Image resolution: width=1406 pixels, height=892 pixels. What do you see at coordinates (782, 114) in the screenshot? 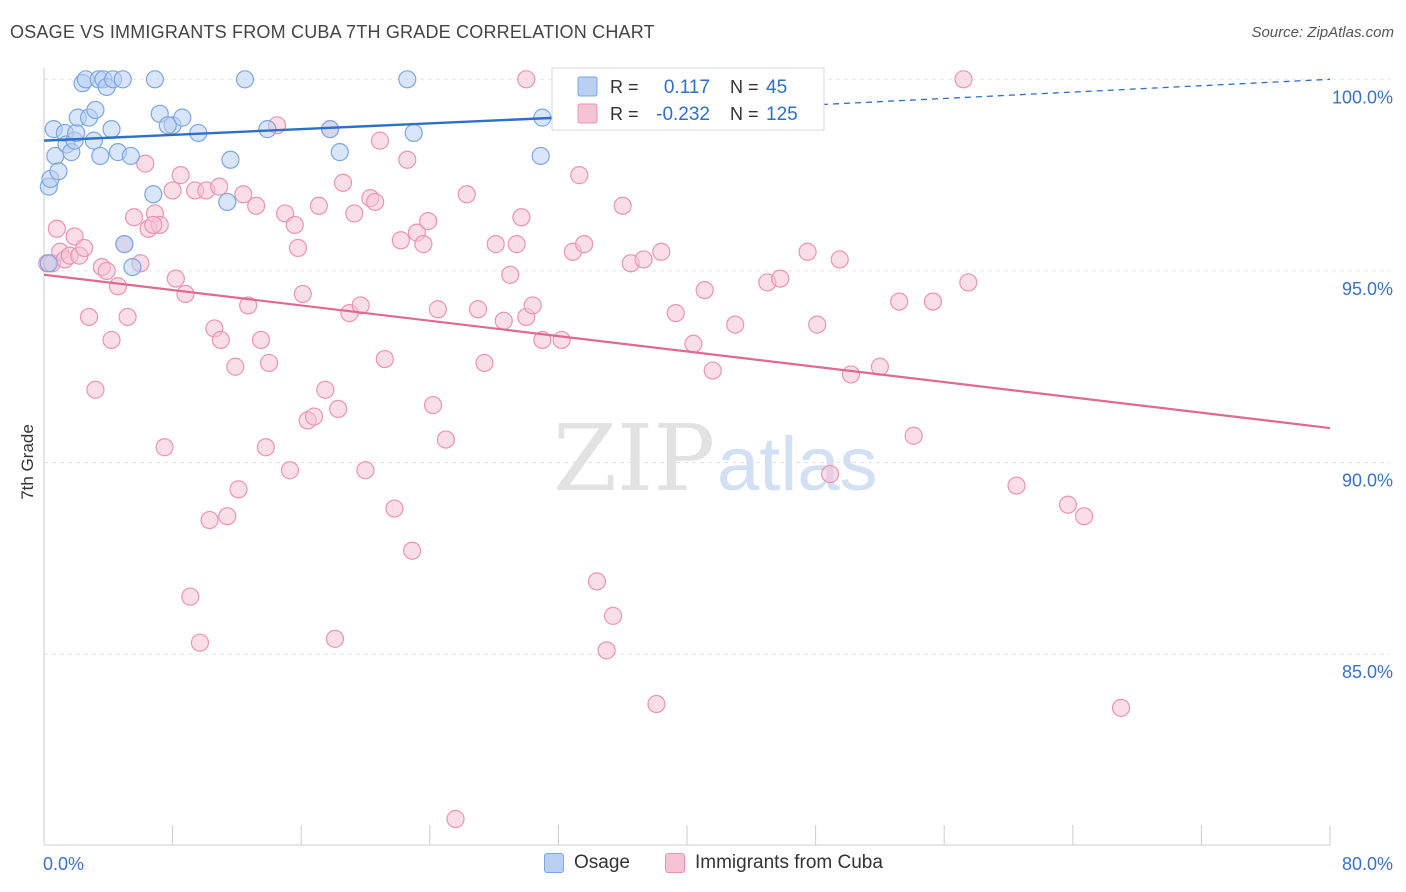
I see `legend-n-value-cuba: 125` at bounding box center [782, 114].